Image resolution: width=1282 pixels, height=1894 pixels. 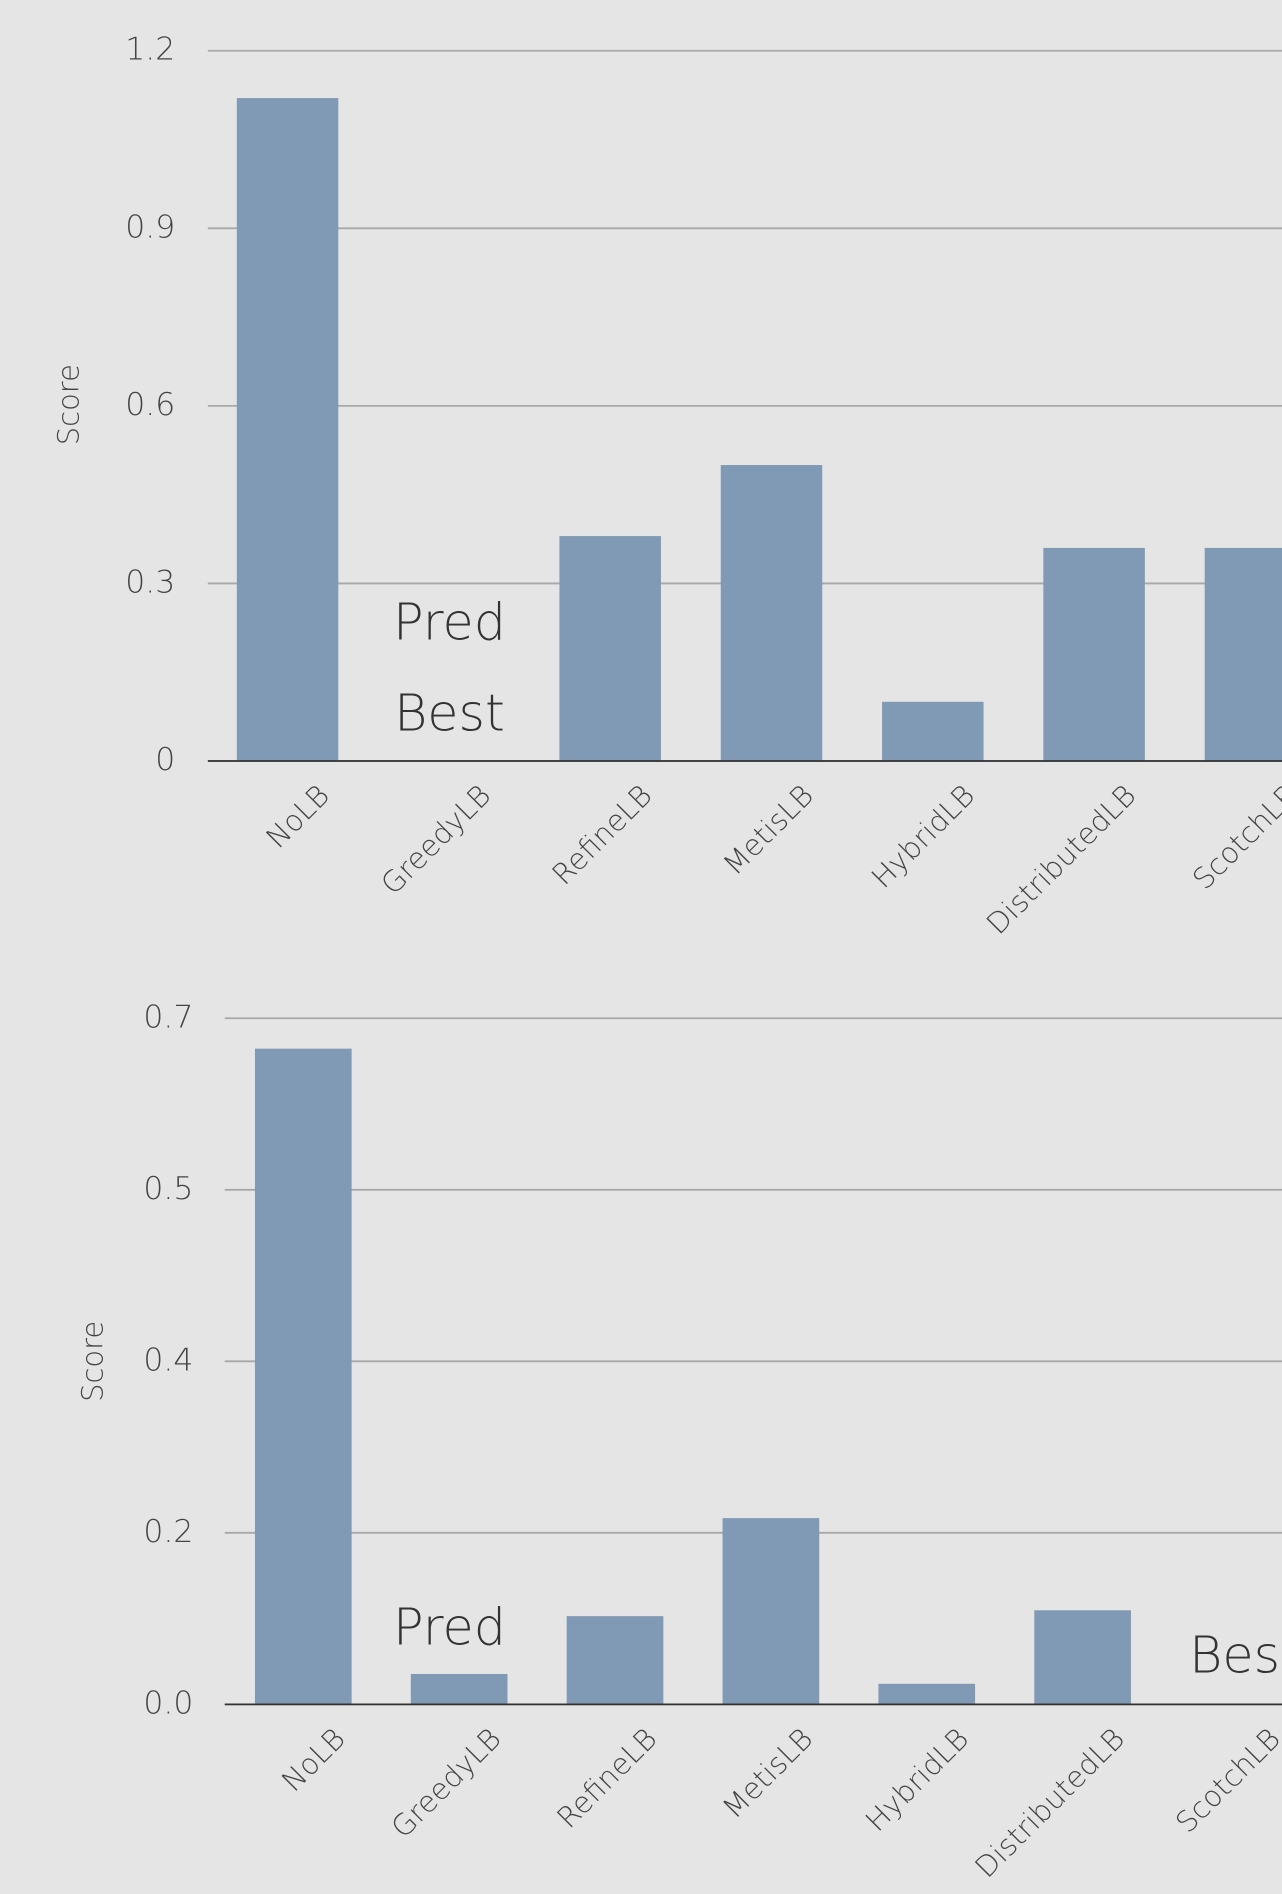 What do you see at coordinates (168, 1017) in the screenshot?
I see `y-tick-label: 0.7` at bounding box center [168, 1017].